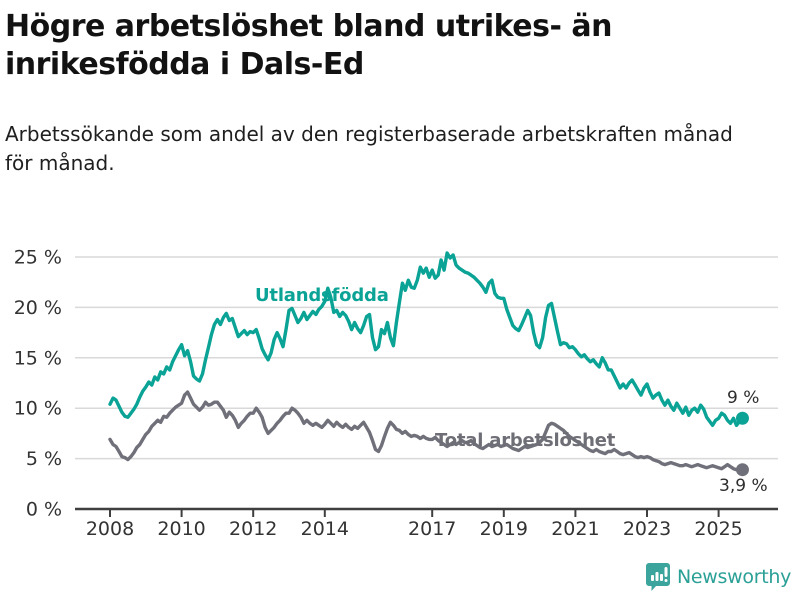  What do you see at coordinates (322, 295) in the screenshot?
I see `series-label-utlandsfodda: Utlandsfödda` at bounding box center [322, 295].